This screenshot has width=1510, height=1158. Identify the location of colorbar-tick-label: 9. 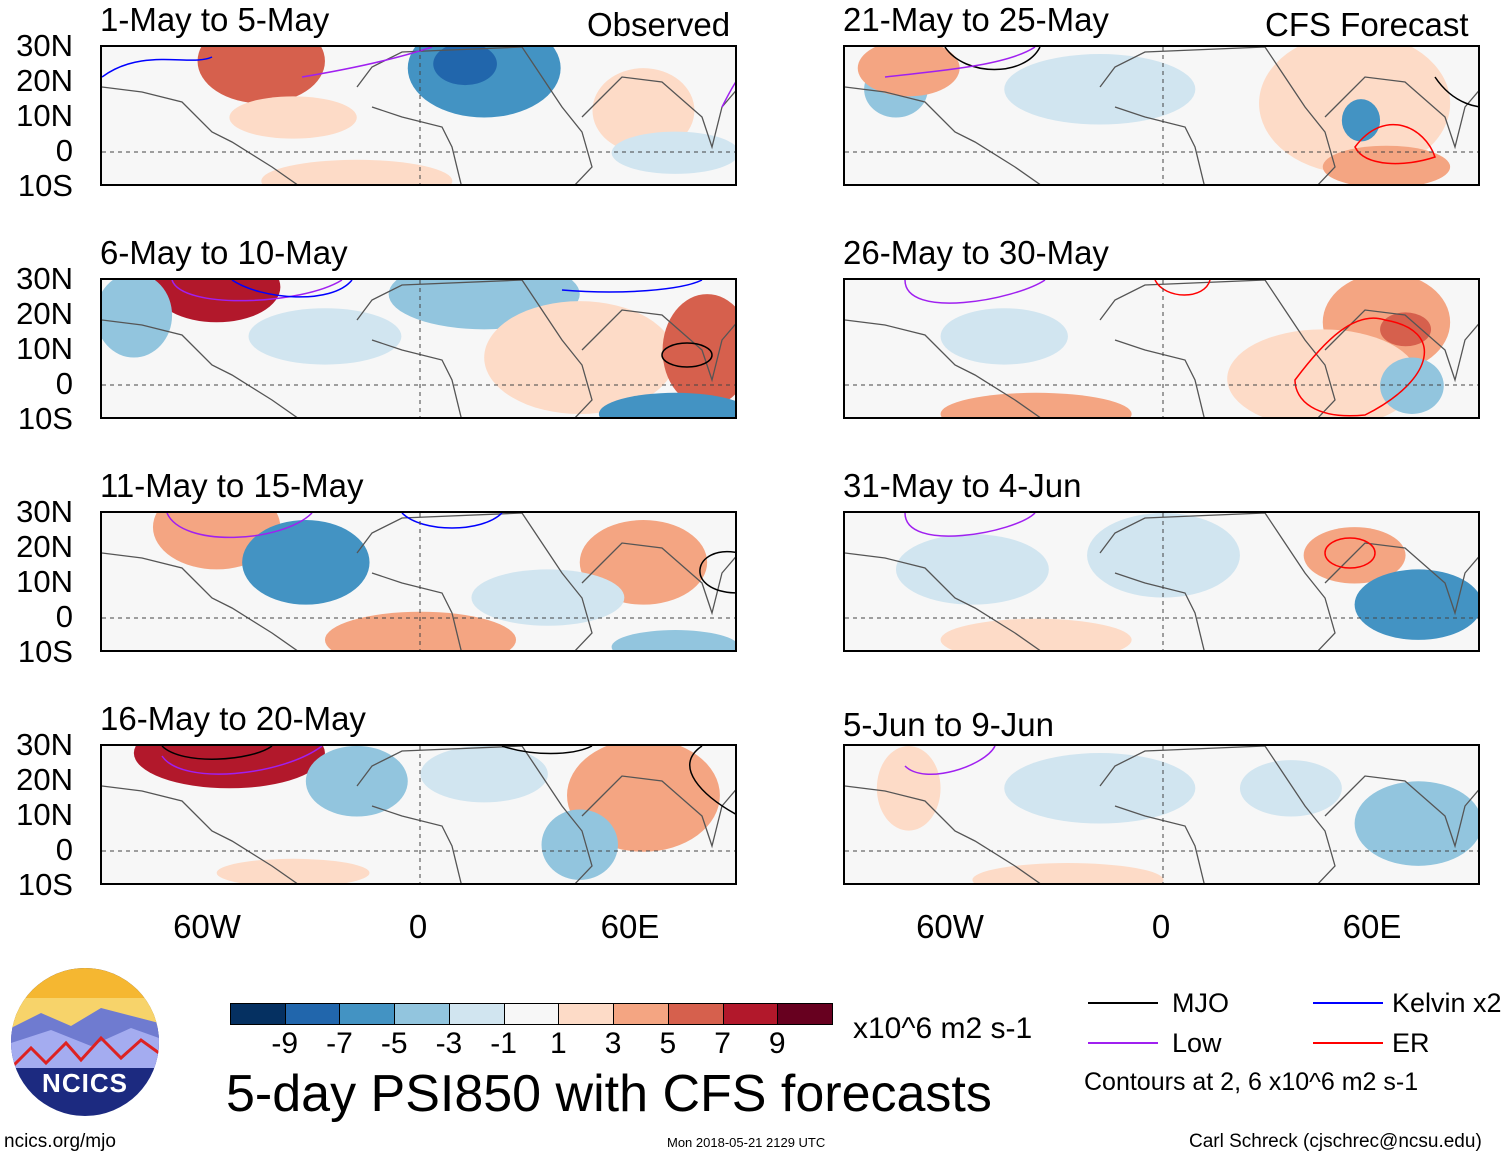
(777, 1043).